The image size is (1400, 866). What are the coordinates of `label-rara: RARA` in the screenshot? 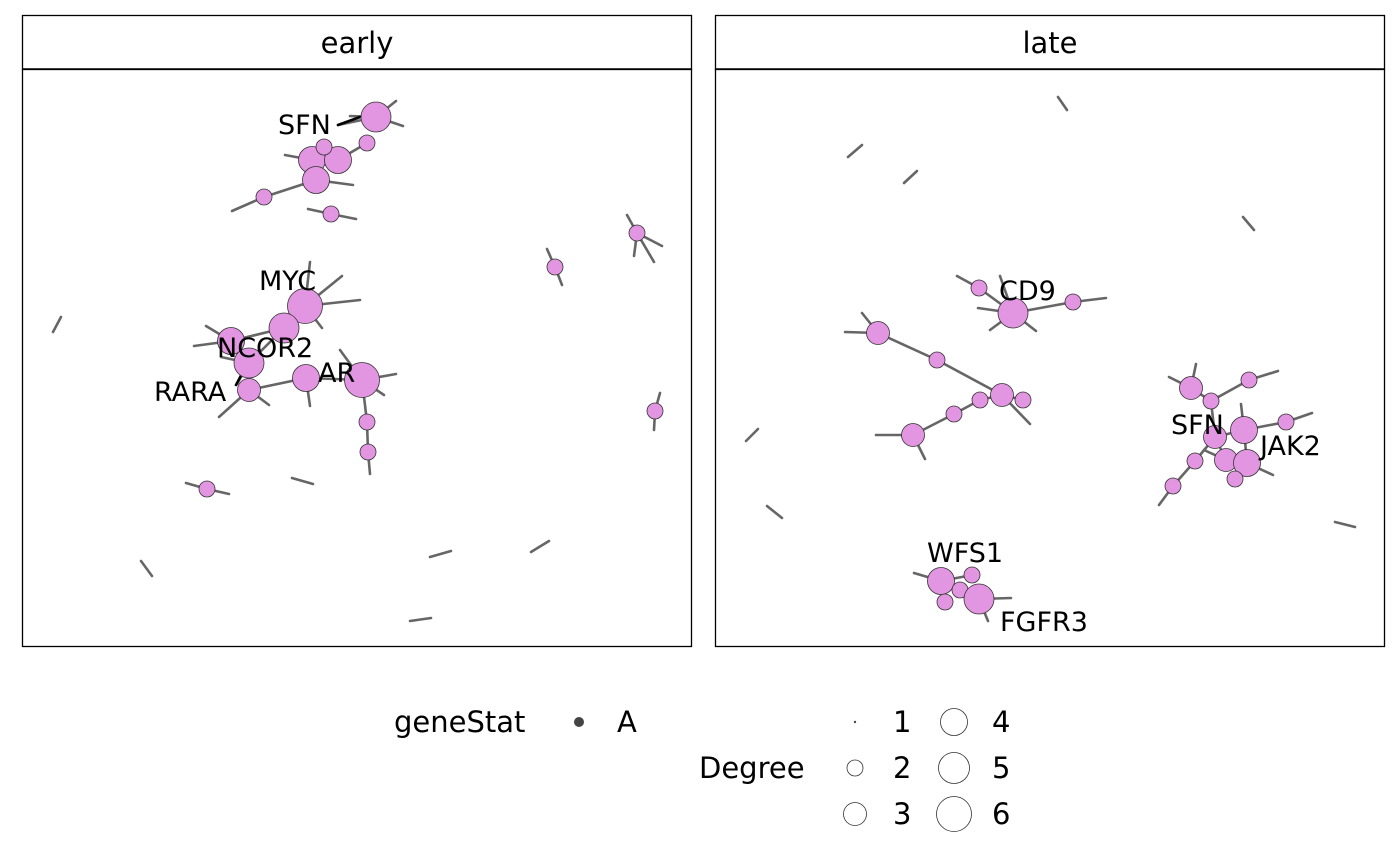 It's located at (190, 392).